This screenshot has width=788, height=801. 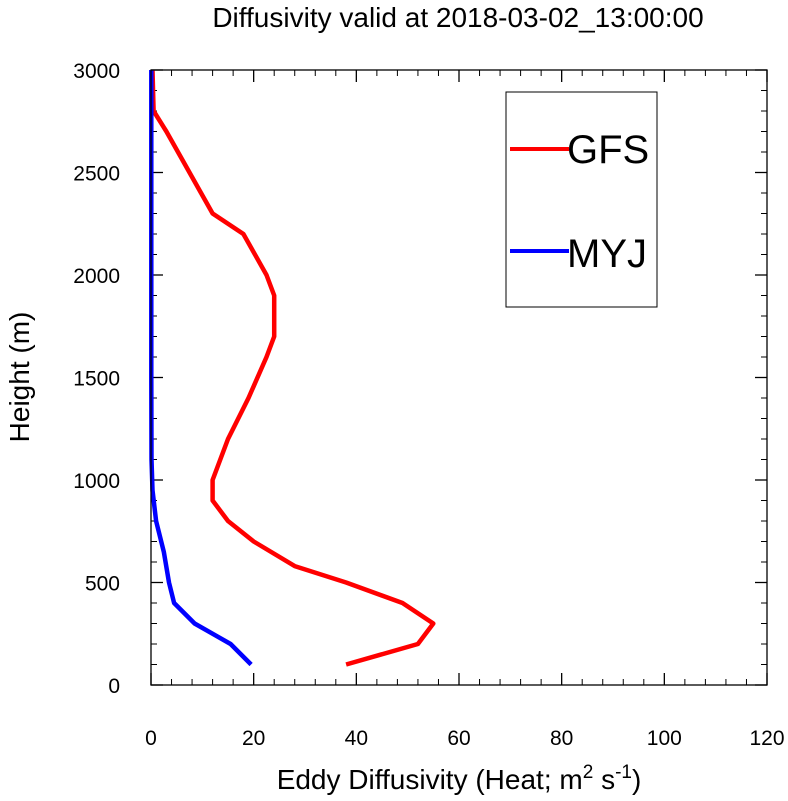 What do you see at coordinates (430, 779) in the screenshot?
I see `x-axis-title-main: Eddy Diffusivity (Heat; m` at bounding box center [430, 779].